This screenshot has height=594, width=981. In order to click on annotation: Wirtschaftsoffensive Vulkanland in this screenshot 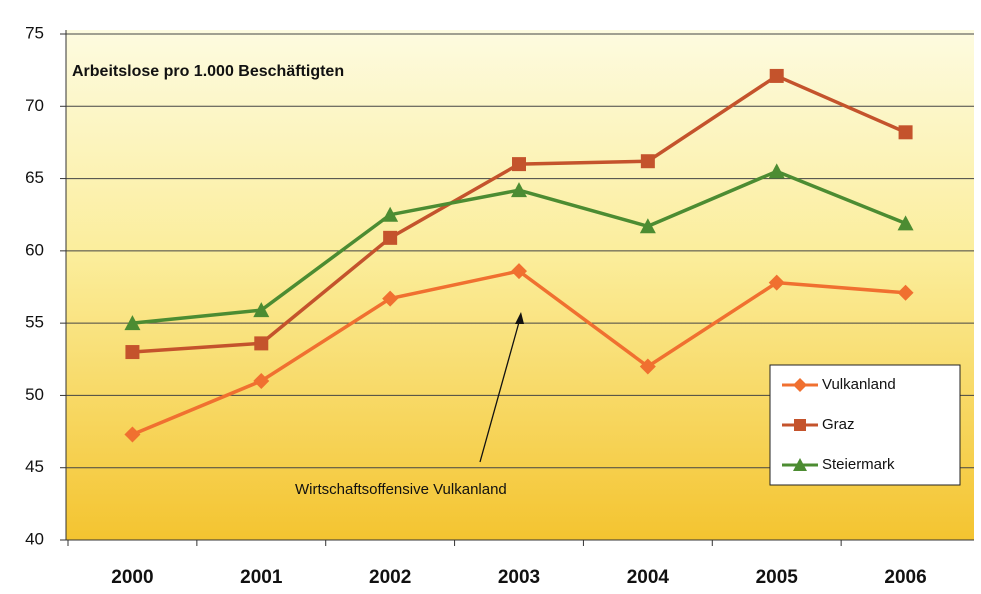, I will do `click(401, 489)`.